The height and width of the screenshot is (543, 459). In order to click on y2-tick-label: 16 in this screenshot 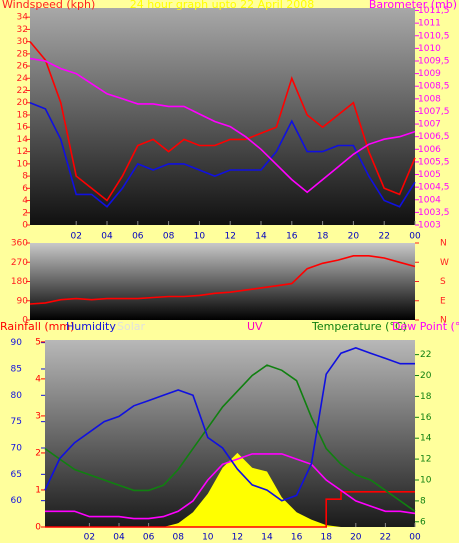, I will do `click(426, 418)`.